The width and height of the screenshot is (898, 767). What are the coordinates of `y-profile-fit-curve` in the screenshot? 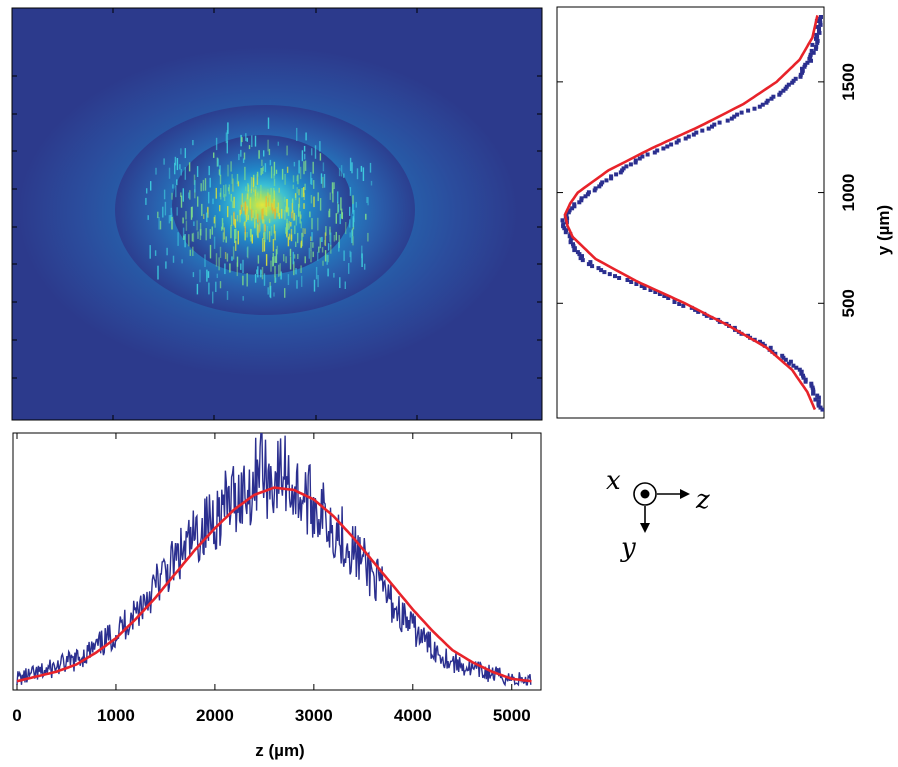 It's located at (691, 213).